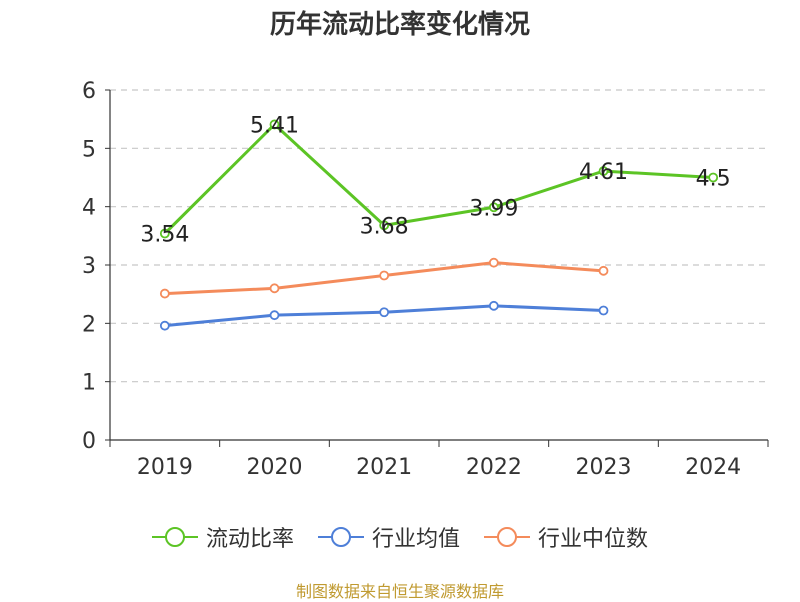  Describe the element at coordinates (249, 539) in the screenshot. I see `legend-label: 流动比率` at that location.